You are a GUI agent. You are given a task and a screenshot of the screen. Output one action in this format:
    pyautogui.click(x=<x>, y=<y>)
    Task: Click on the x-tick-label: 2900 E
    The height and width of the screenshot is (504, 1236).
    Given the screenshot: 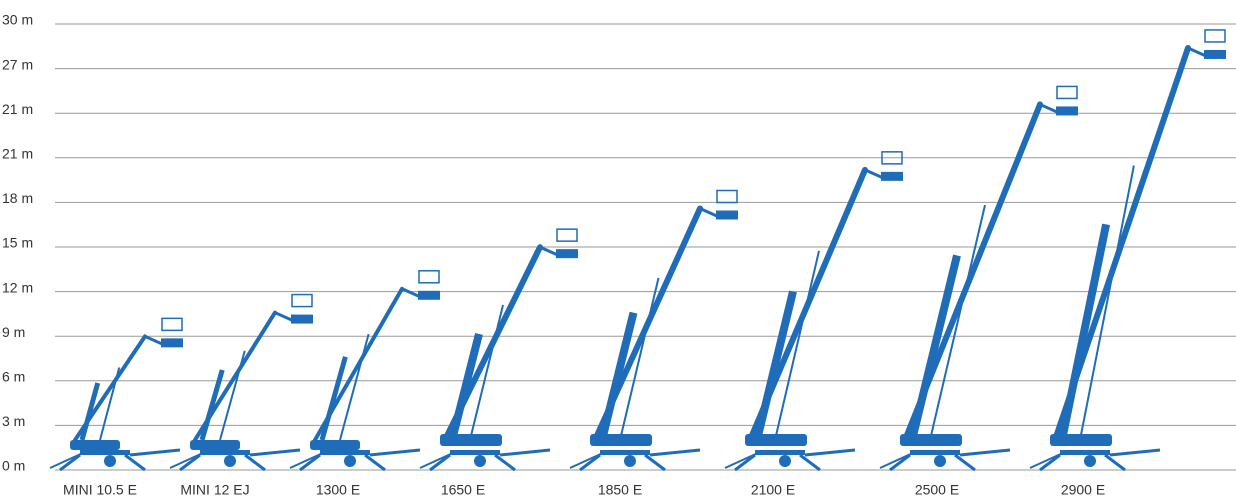 What is the action you would take?
    pyautogui.click(x=1083, y=490)
    